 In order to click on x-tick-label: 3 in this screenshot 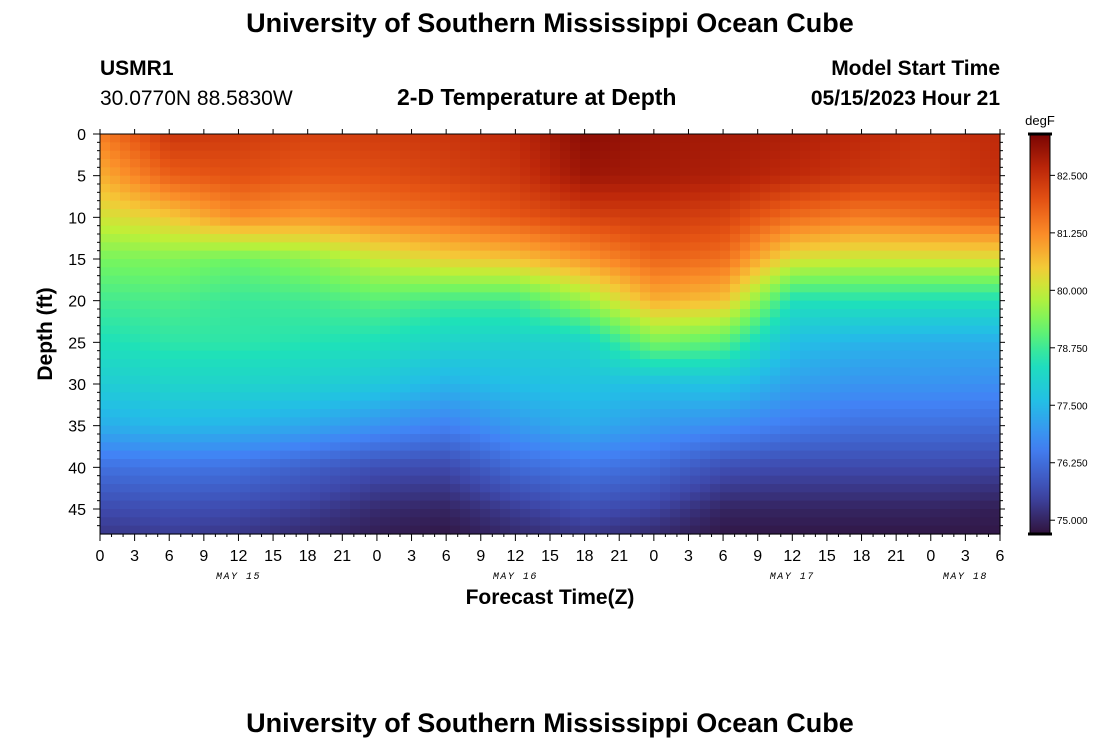, I will do `click(688, 556)`.